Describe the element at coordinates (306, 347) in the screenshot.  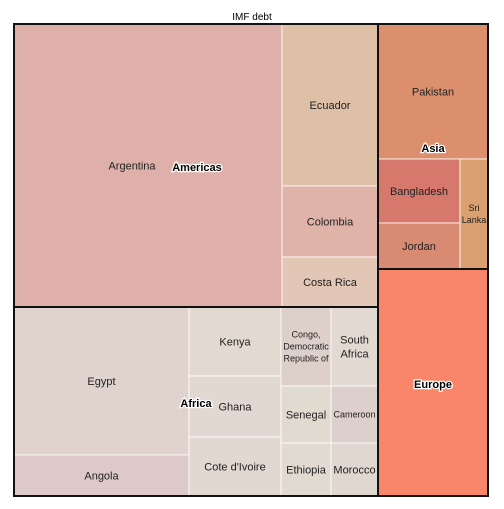
I see `tile-label-congo-democratic-republic-of: Congo, Democratic Republic of` at that location.